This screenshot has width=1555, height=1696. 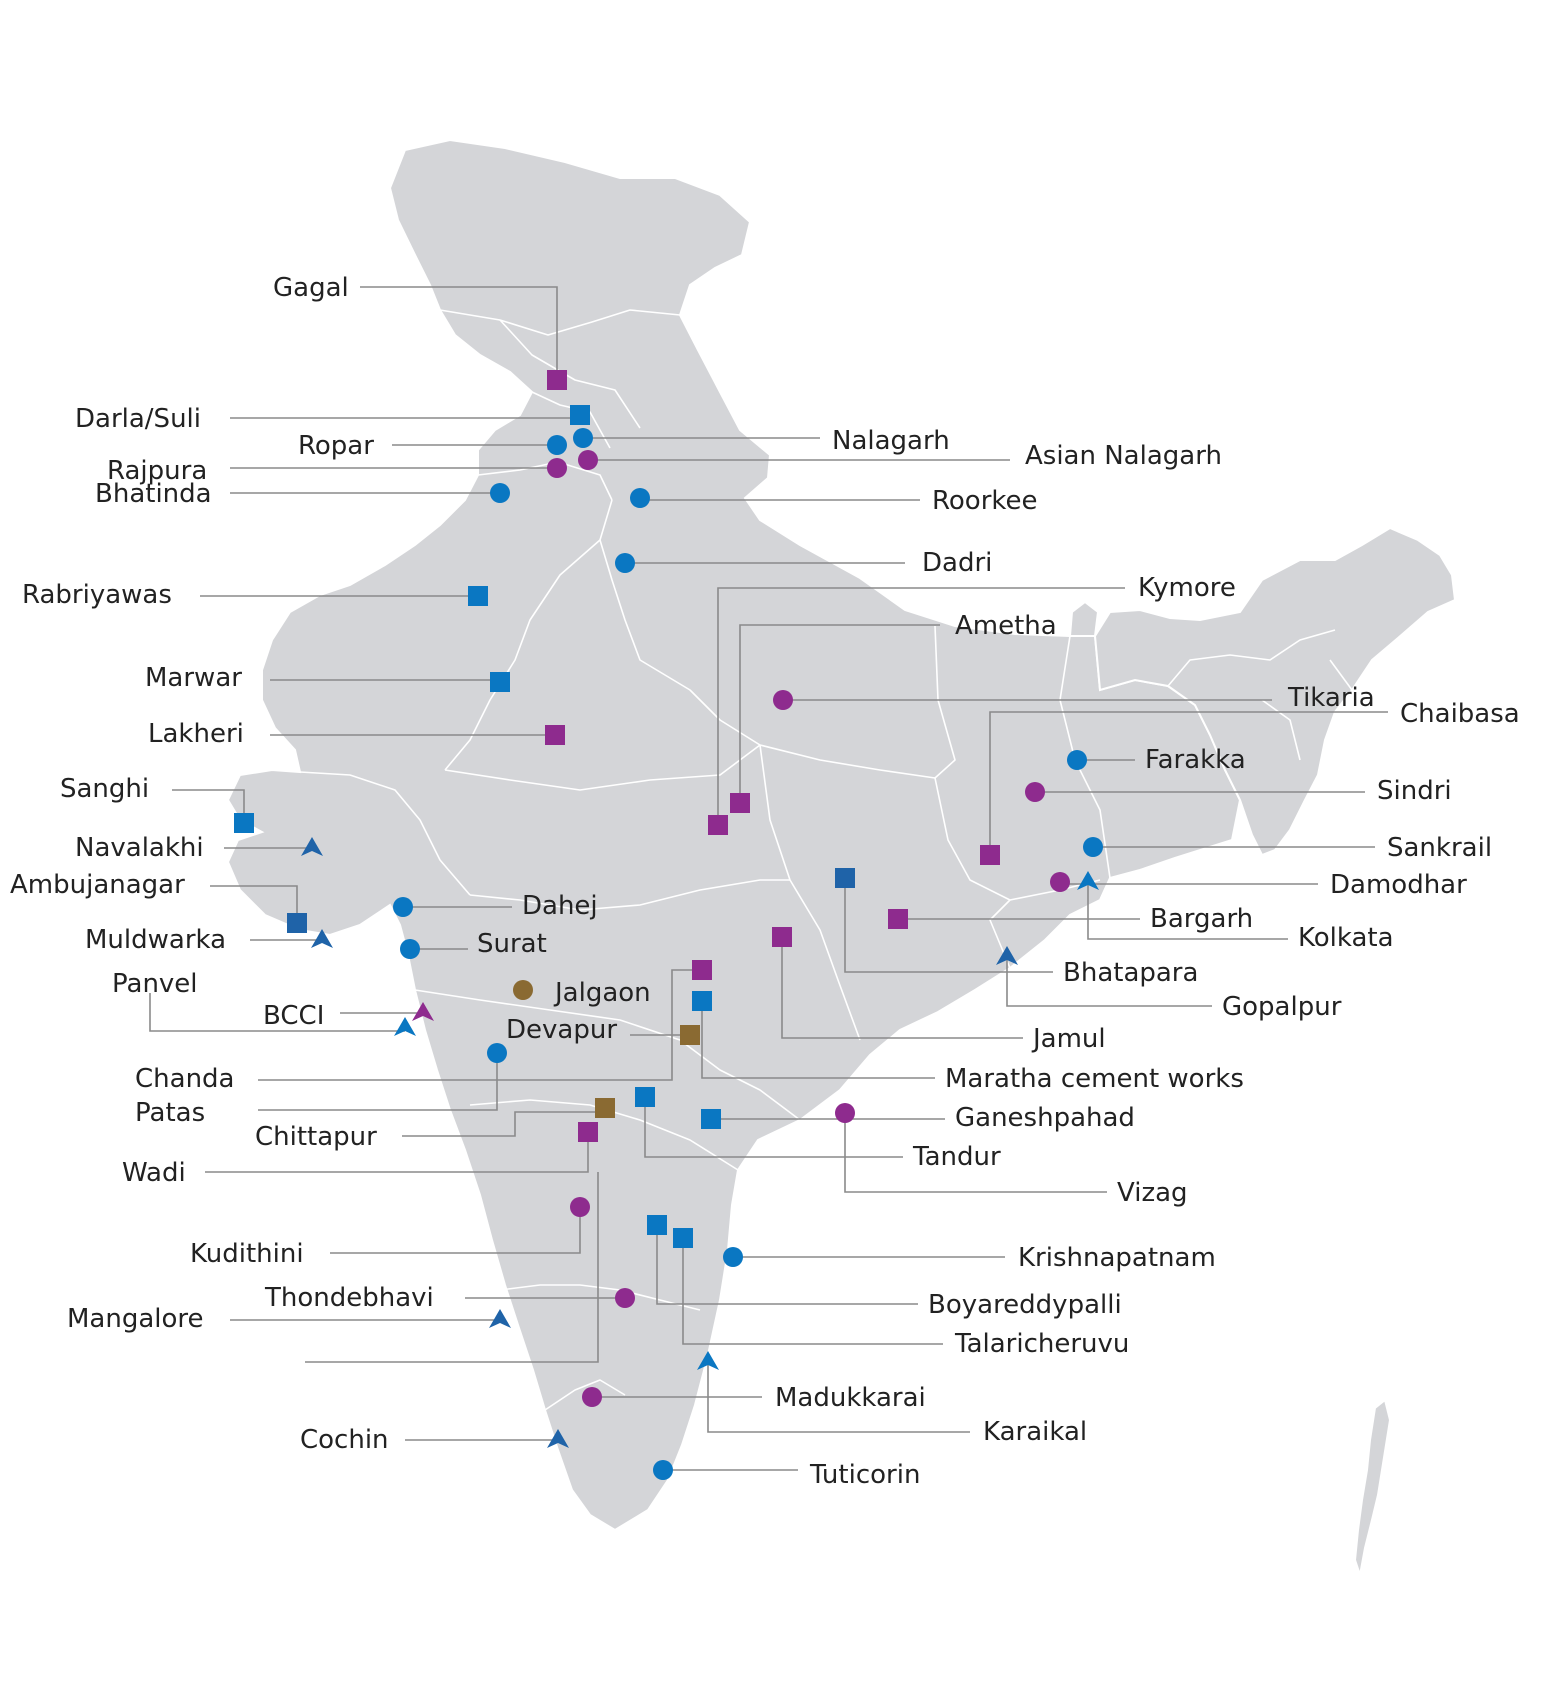 I want to click on leader-line-talaricheruvu, so click(x=812, y=1291).